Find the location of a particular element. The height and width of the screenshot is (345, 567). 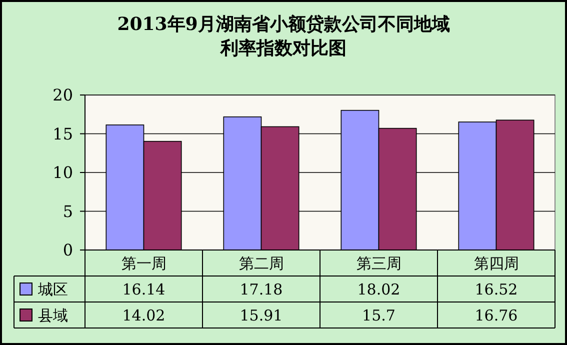

x-tick-label: 第三周 is located at coordinates (379, 263).